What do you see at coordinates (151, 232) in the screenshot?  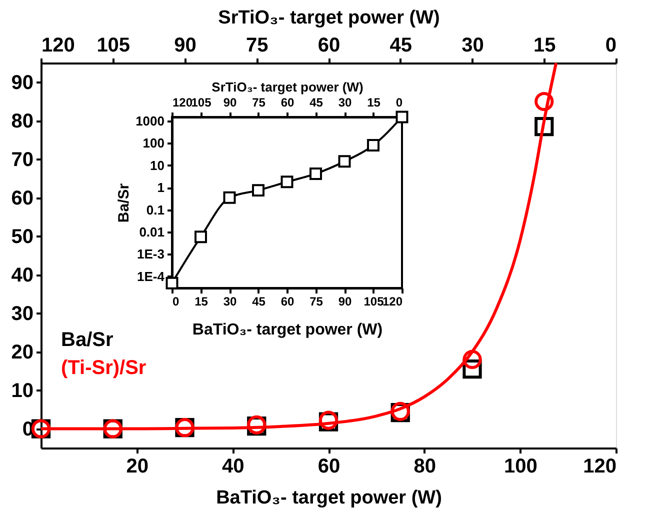 I see `y-tick-label: 0.01` at bounding box center [151, 232].